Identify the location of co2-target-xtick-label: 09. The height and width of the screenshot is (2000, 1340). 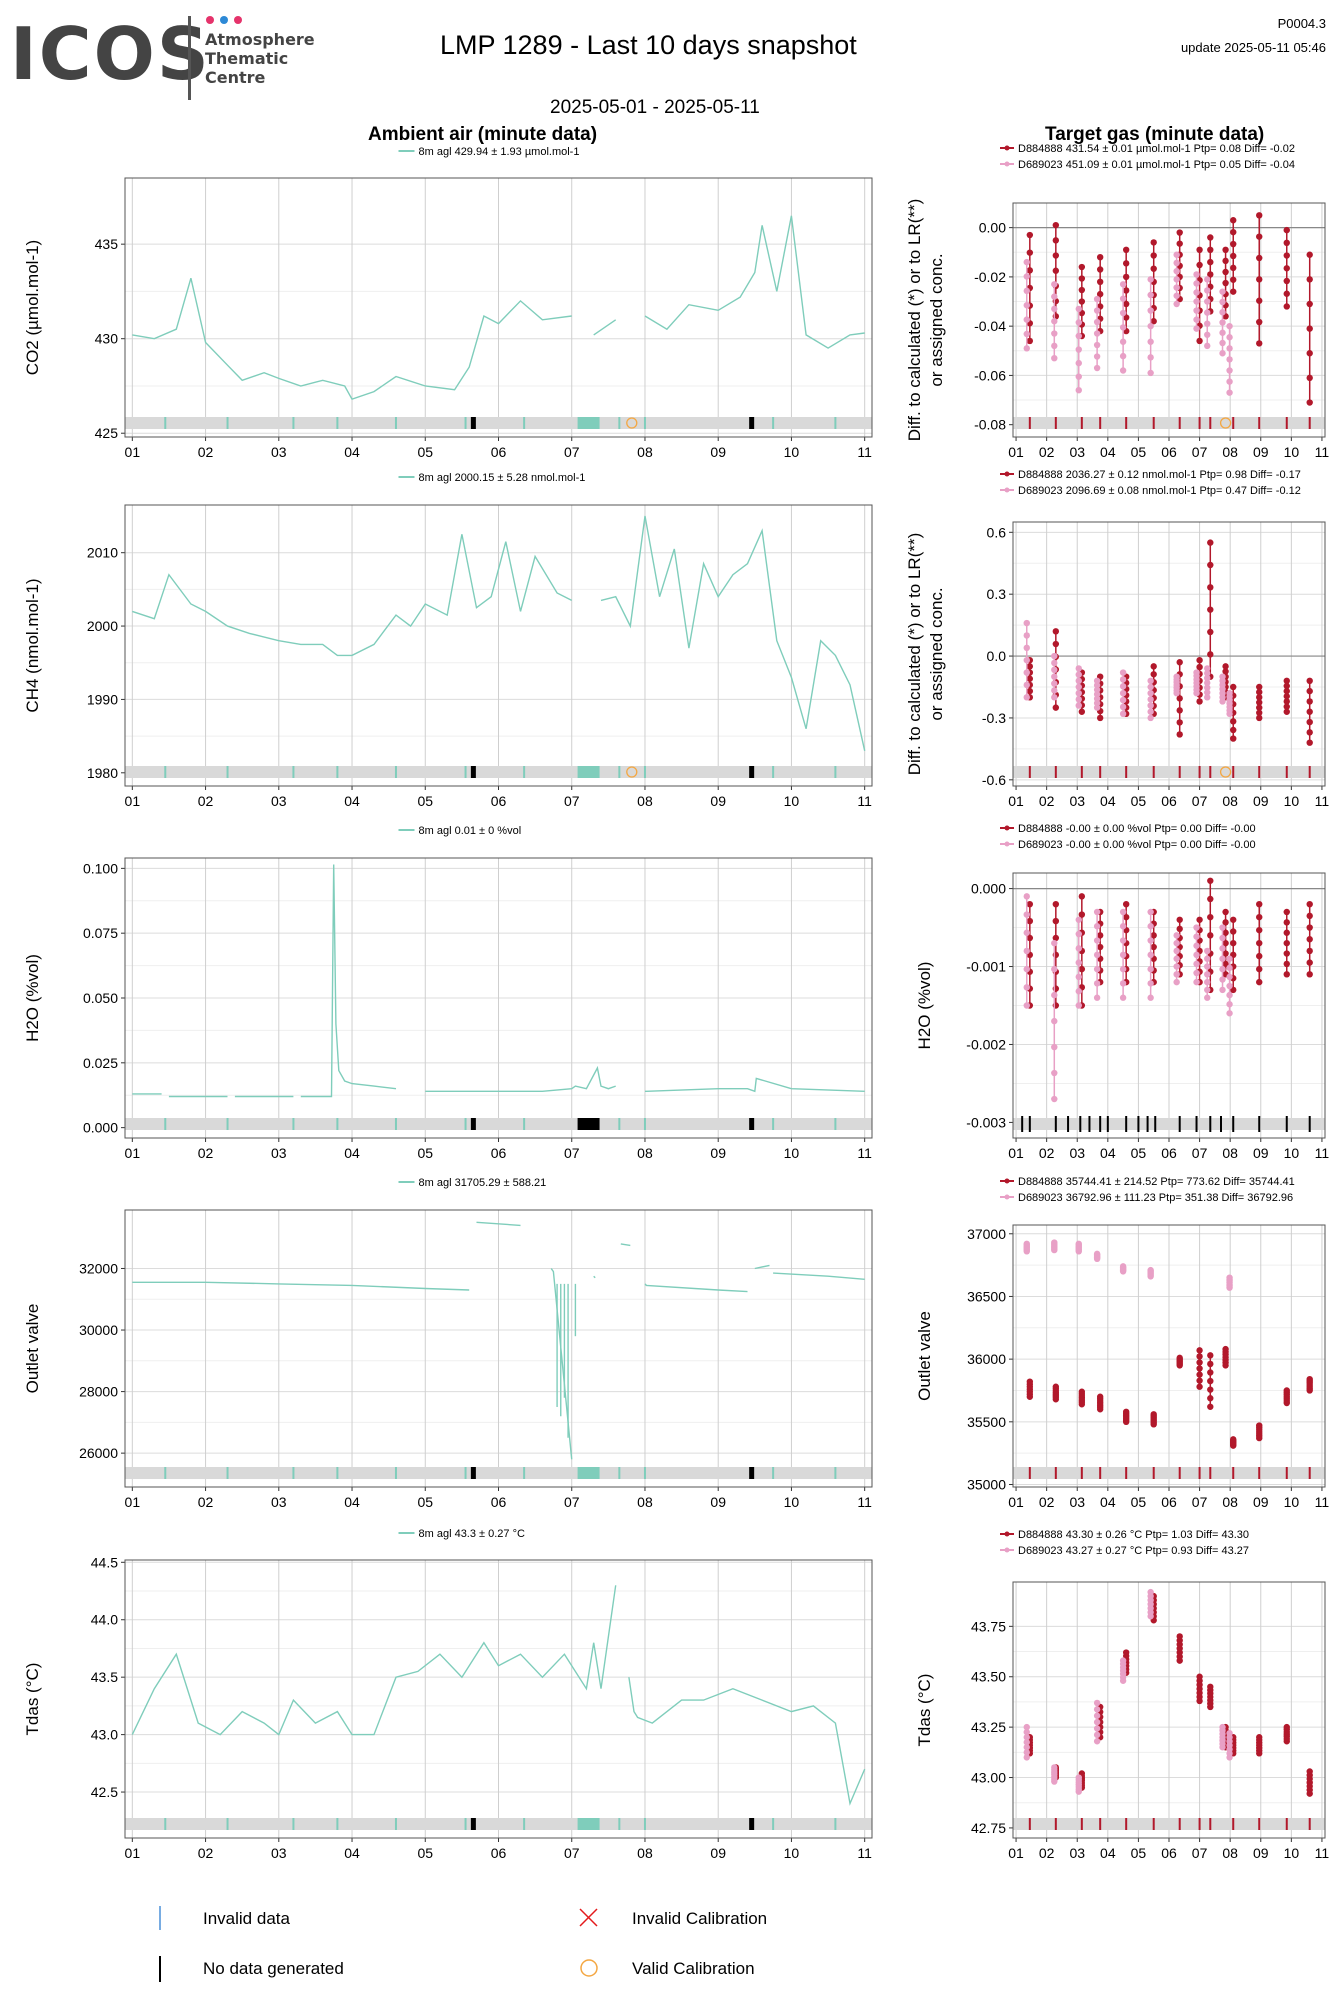
(1261, 452).